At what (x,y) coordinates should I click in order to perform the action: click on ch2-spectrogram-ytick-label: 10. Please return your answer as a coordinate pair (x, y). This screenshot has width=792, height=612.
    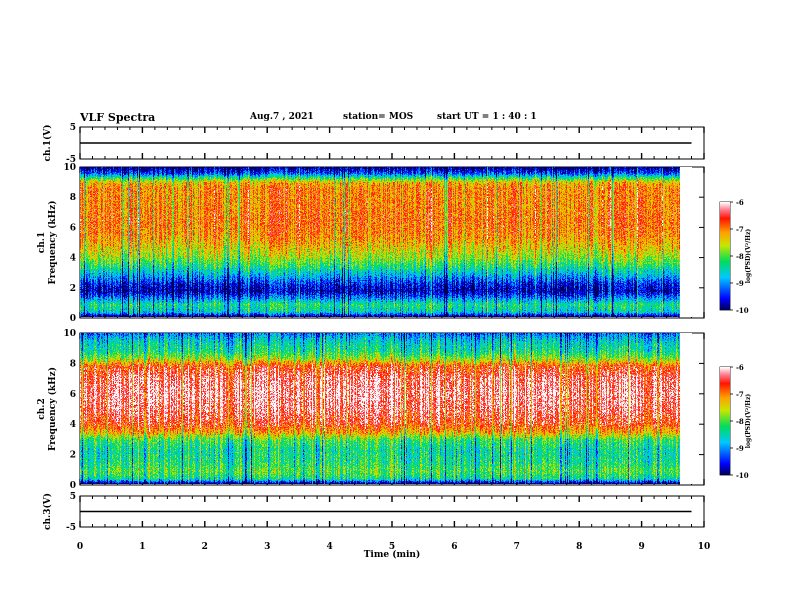
    Looking at the image, I should click on (69, 334).